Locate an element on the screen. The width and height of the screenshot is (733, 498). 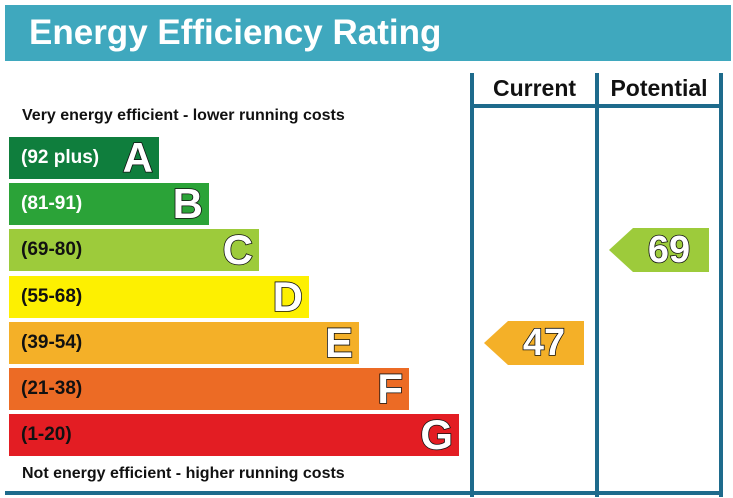
current-rating-value: 47 is located at coordinates (544, 343).